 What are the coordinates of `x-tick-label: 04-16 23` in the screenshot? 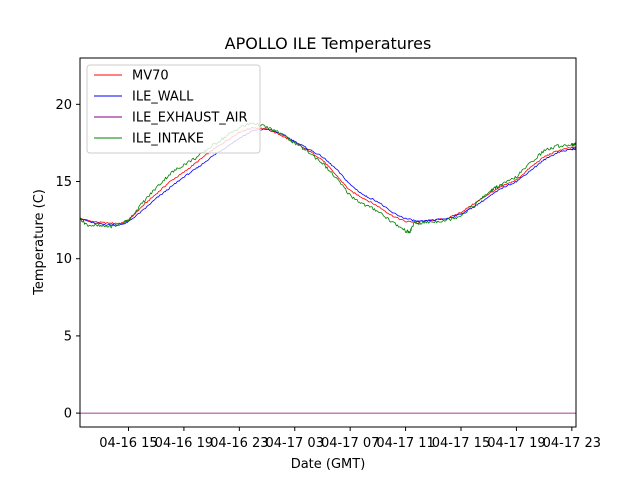 It's located at (239, 443).